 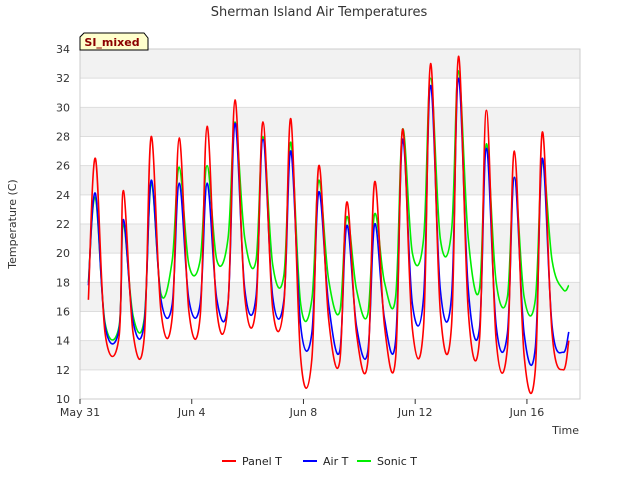 I want to click on site-badge-box, so click(x=114, y=41).